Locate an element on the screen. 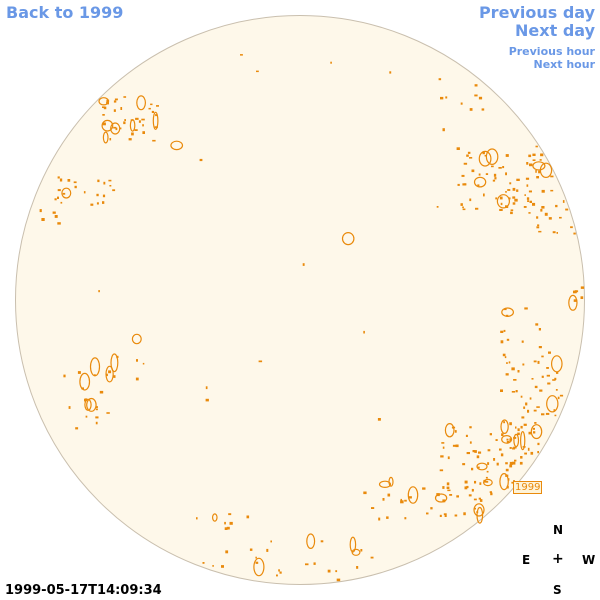 This screenshot has height=600, width=600. previous-day-link: Previous day is located at coordinates (536, 12).